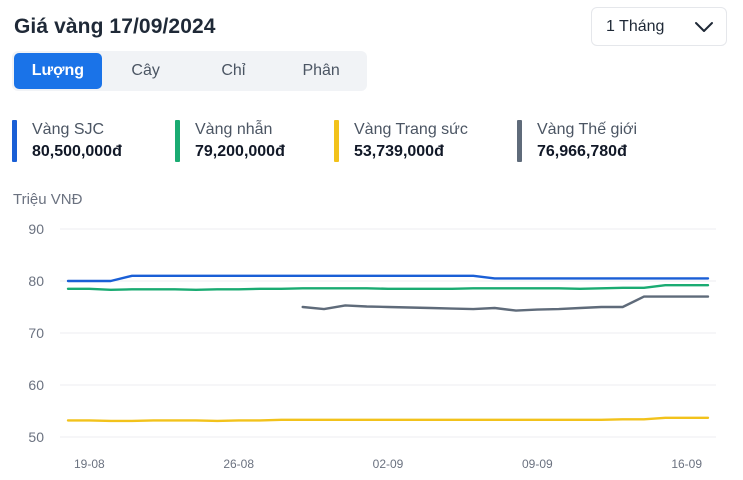  Describe the element at coordinates (399, 151) in the screenshot. I see `legend-value: 53,739,000đ` at that location.